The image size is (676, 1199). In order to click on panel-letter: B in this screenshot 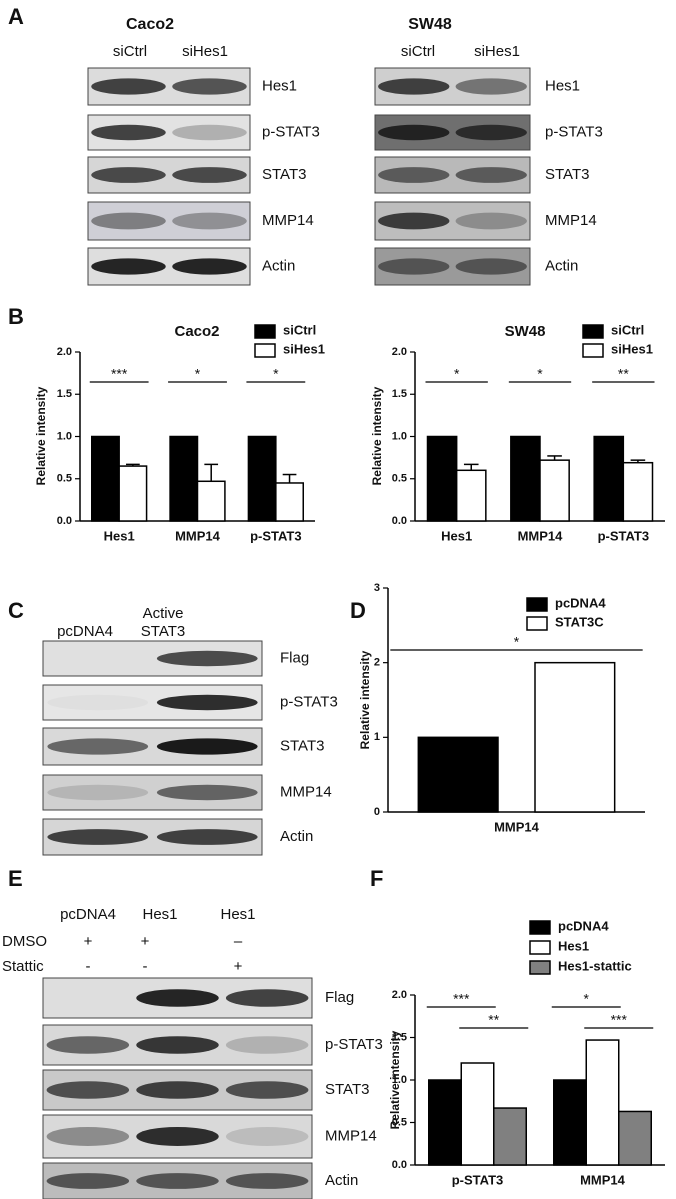, I will do `click(16, 316)`.